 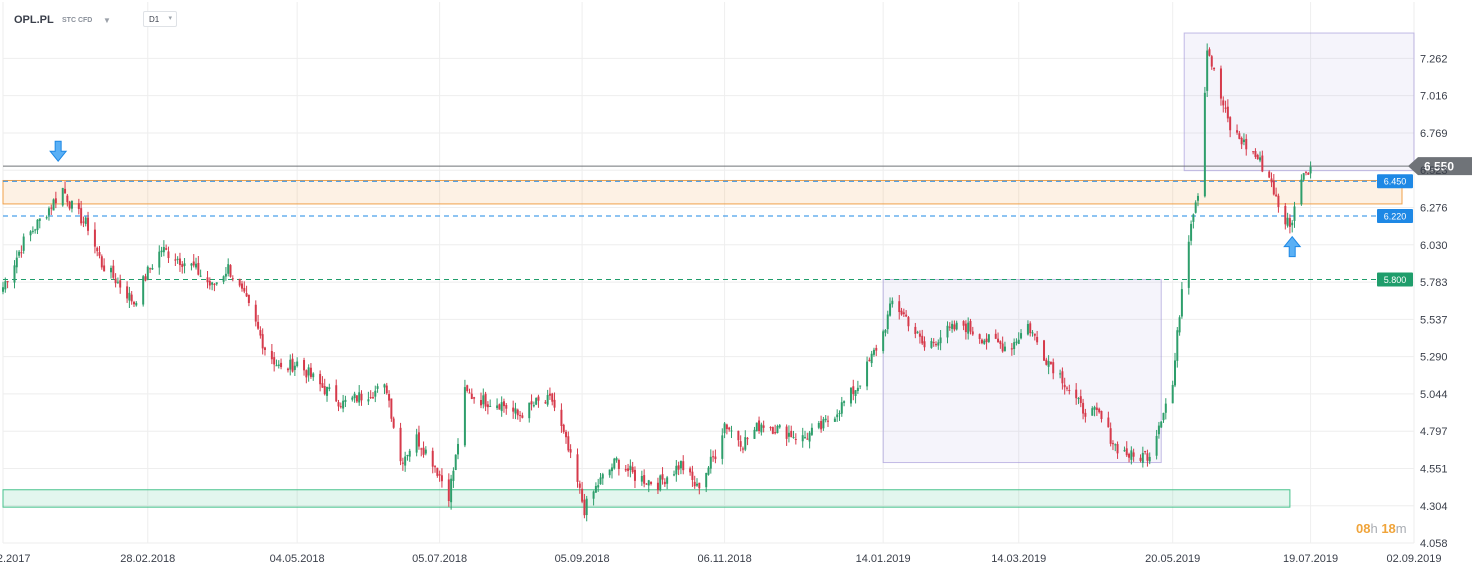 I want to click on symbol-label: OPL.PL, so click(x=34, y=20).